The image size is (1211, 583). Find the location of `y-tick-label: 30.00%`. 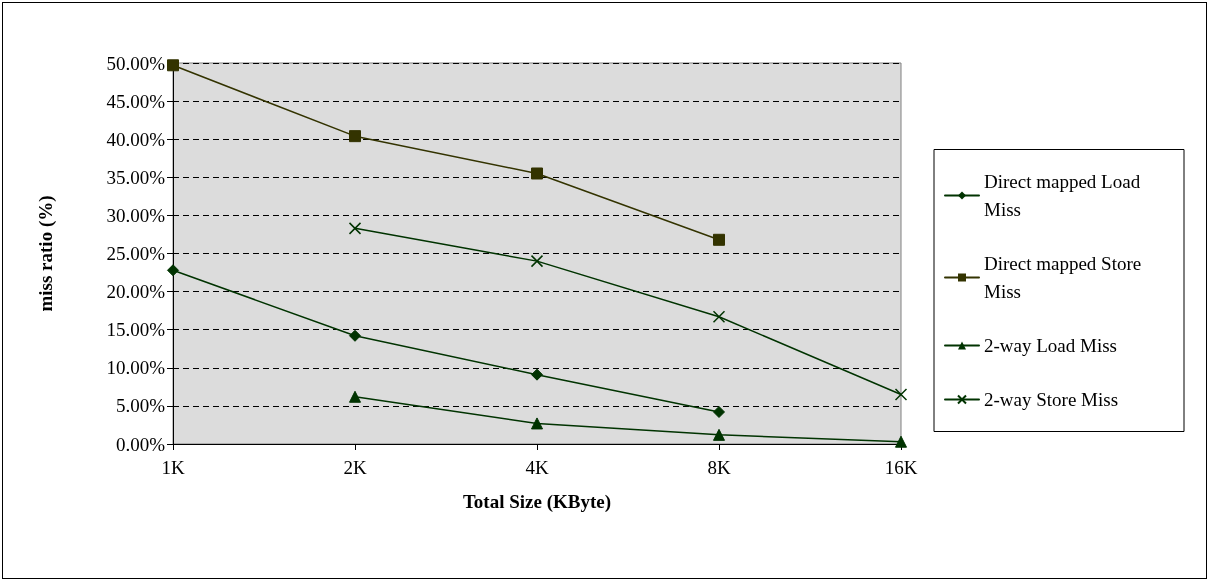

y-tick-label: 30.00% is located at coordinates (136, 215).